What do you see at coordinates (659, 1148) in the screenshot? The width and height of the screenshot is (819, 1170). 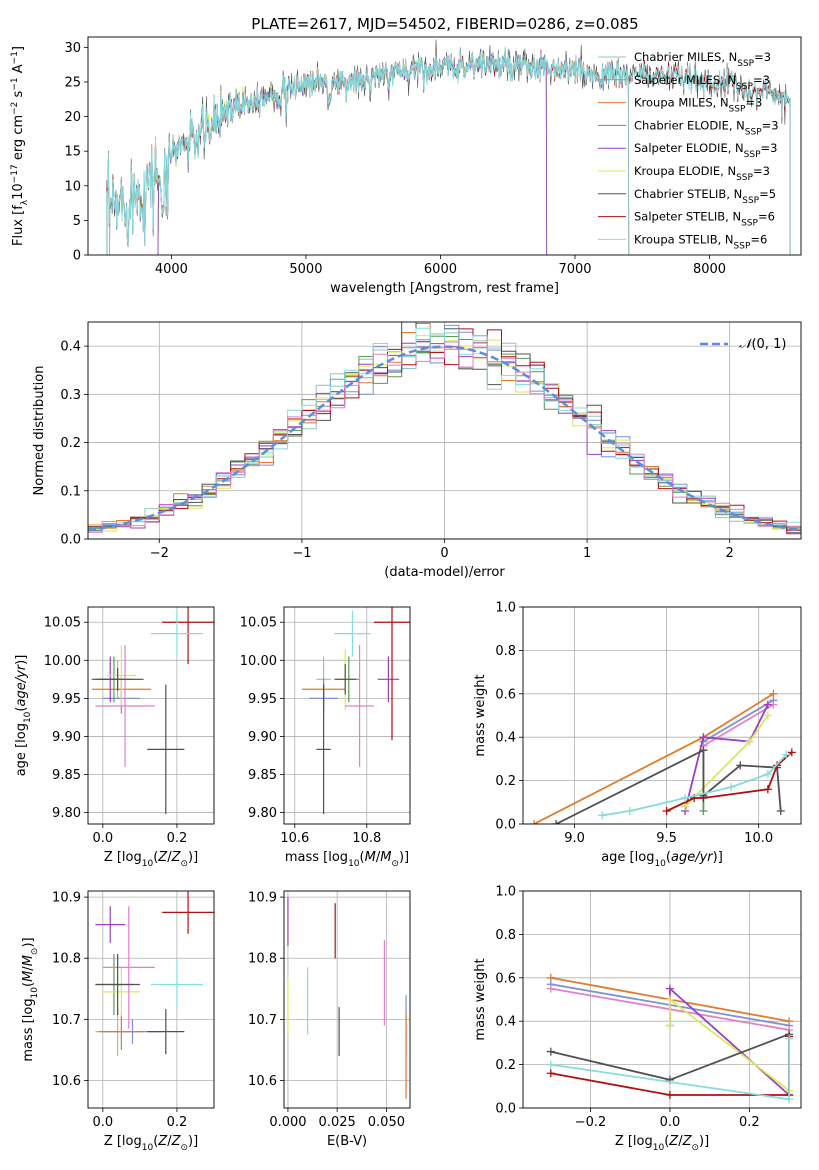 I see `x-axis-label-part: 10` at bounding box center [659, 1148].